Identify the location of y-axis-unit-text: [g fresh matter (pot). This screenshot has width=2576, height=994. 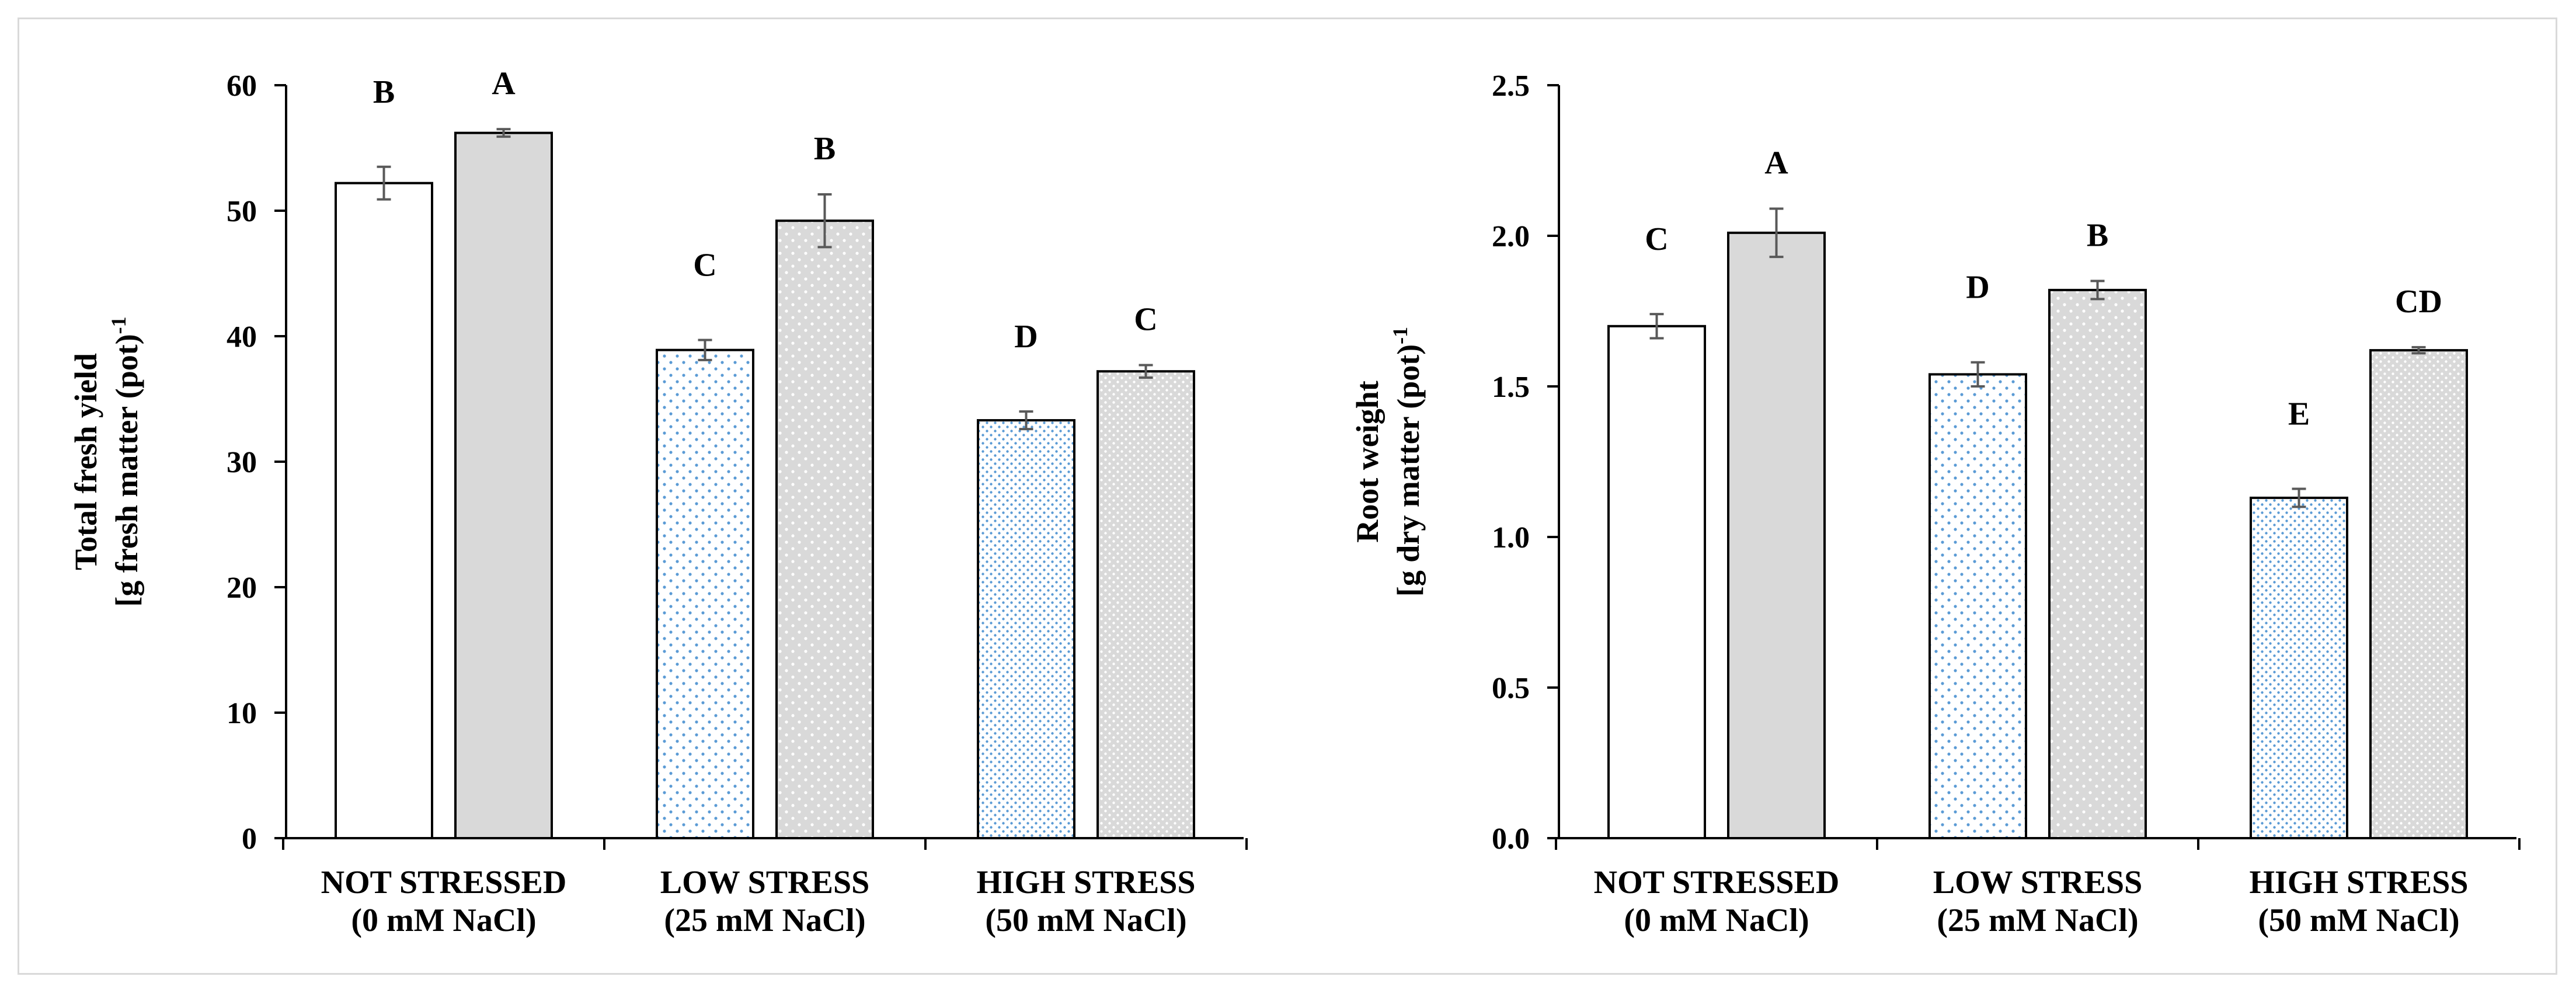
(126, 470).